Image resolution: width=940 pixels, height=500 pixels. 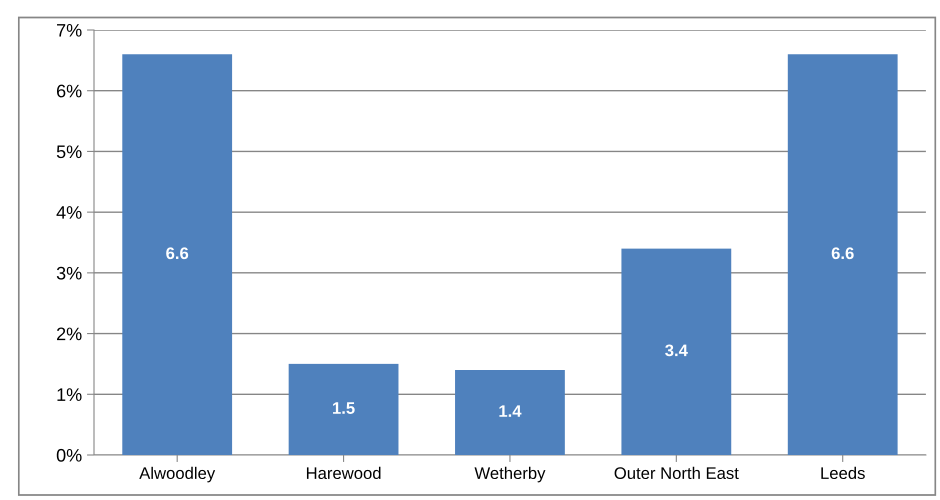 I want to click on y-tick-label: 6%, so click(x=69, y=91).